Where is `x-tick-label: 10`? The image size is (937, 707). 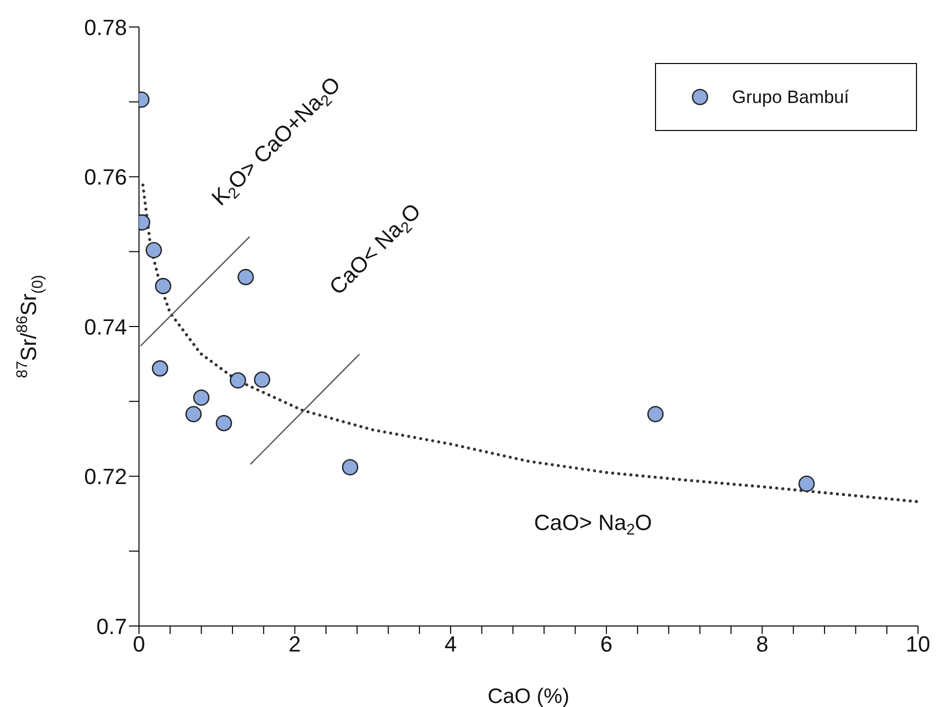
x-tick-label: 10 is located at coordinates (918, 644).